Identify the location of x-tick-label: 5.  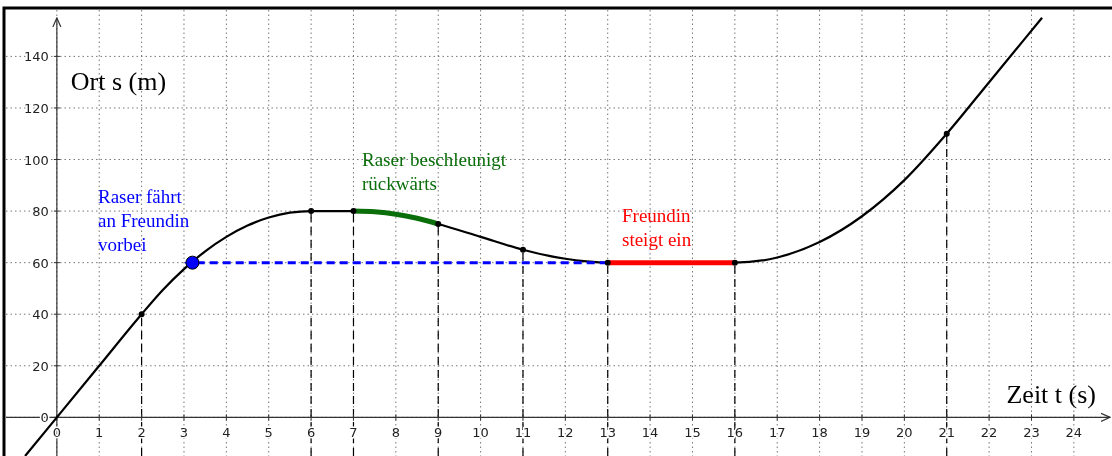
(268, 433).